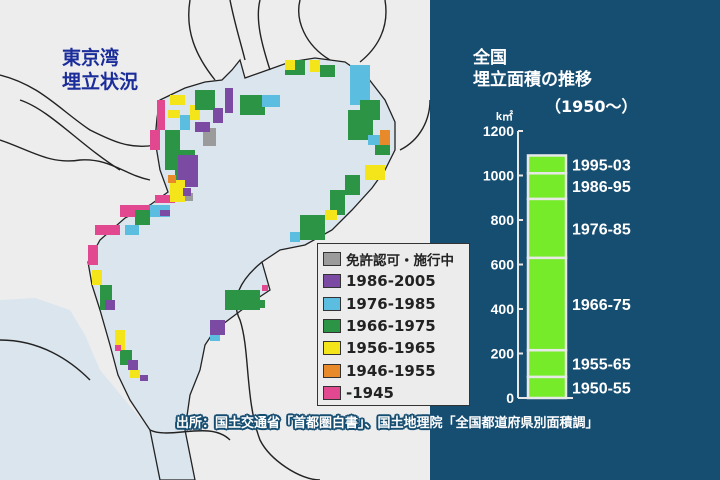 The image size is (720, 480). I want to click on legend-label: 免許認可・施行中, so click(400, 261).